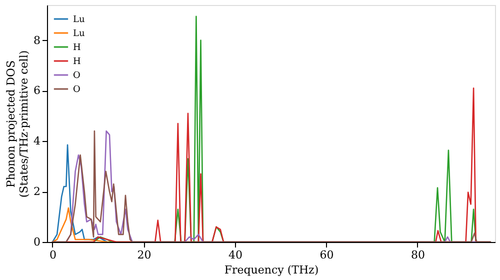 The image size is (500, 280). I want to click on y-tick-label: 0, so click(37, 242).